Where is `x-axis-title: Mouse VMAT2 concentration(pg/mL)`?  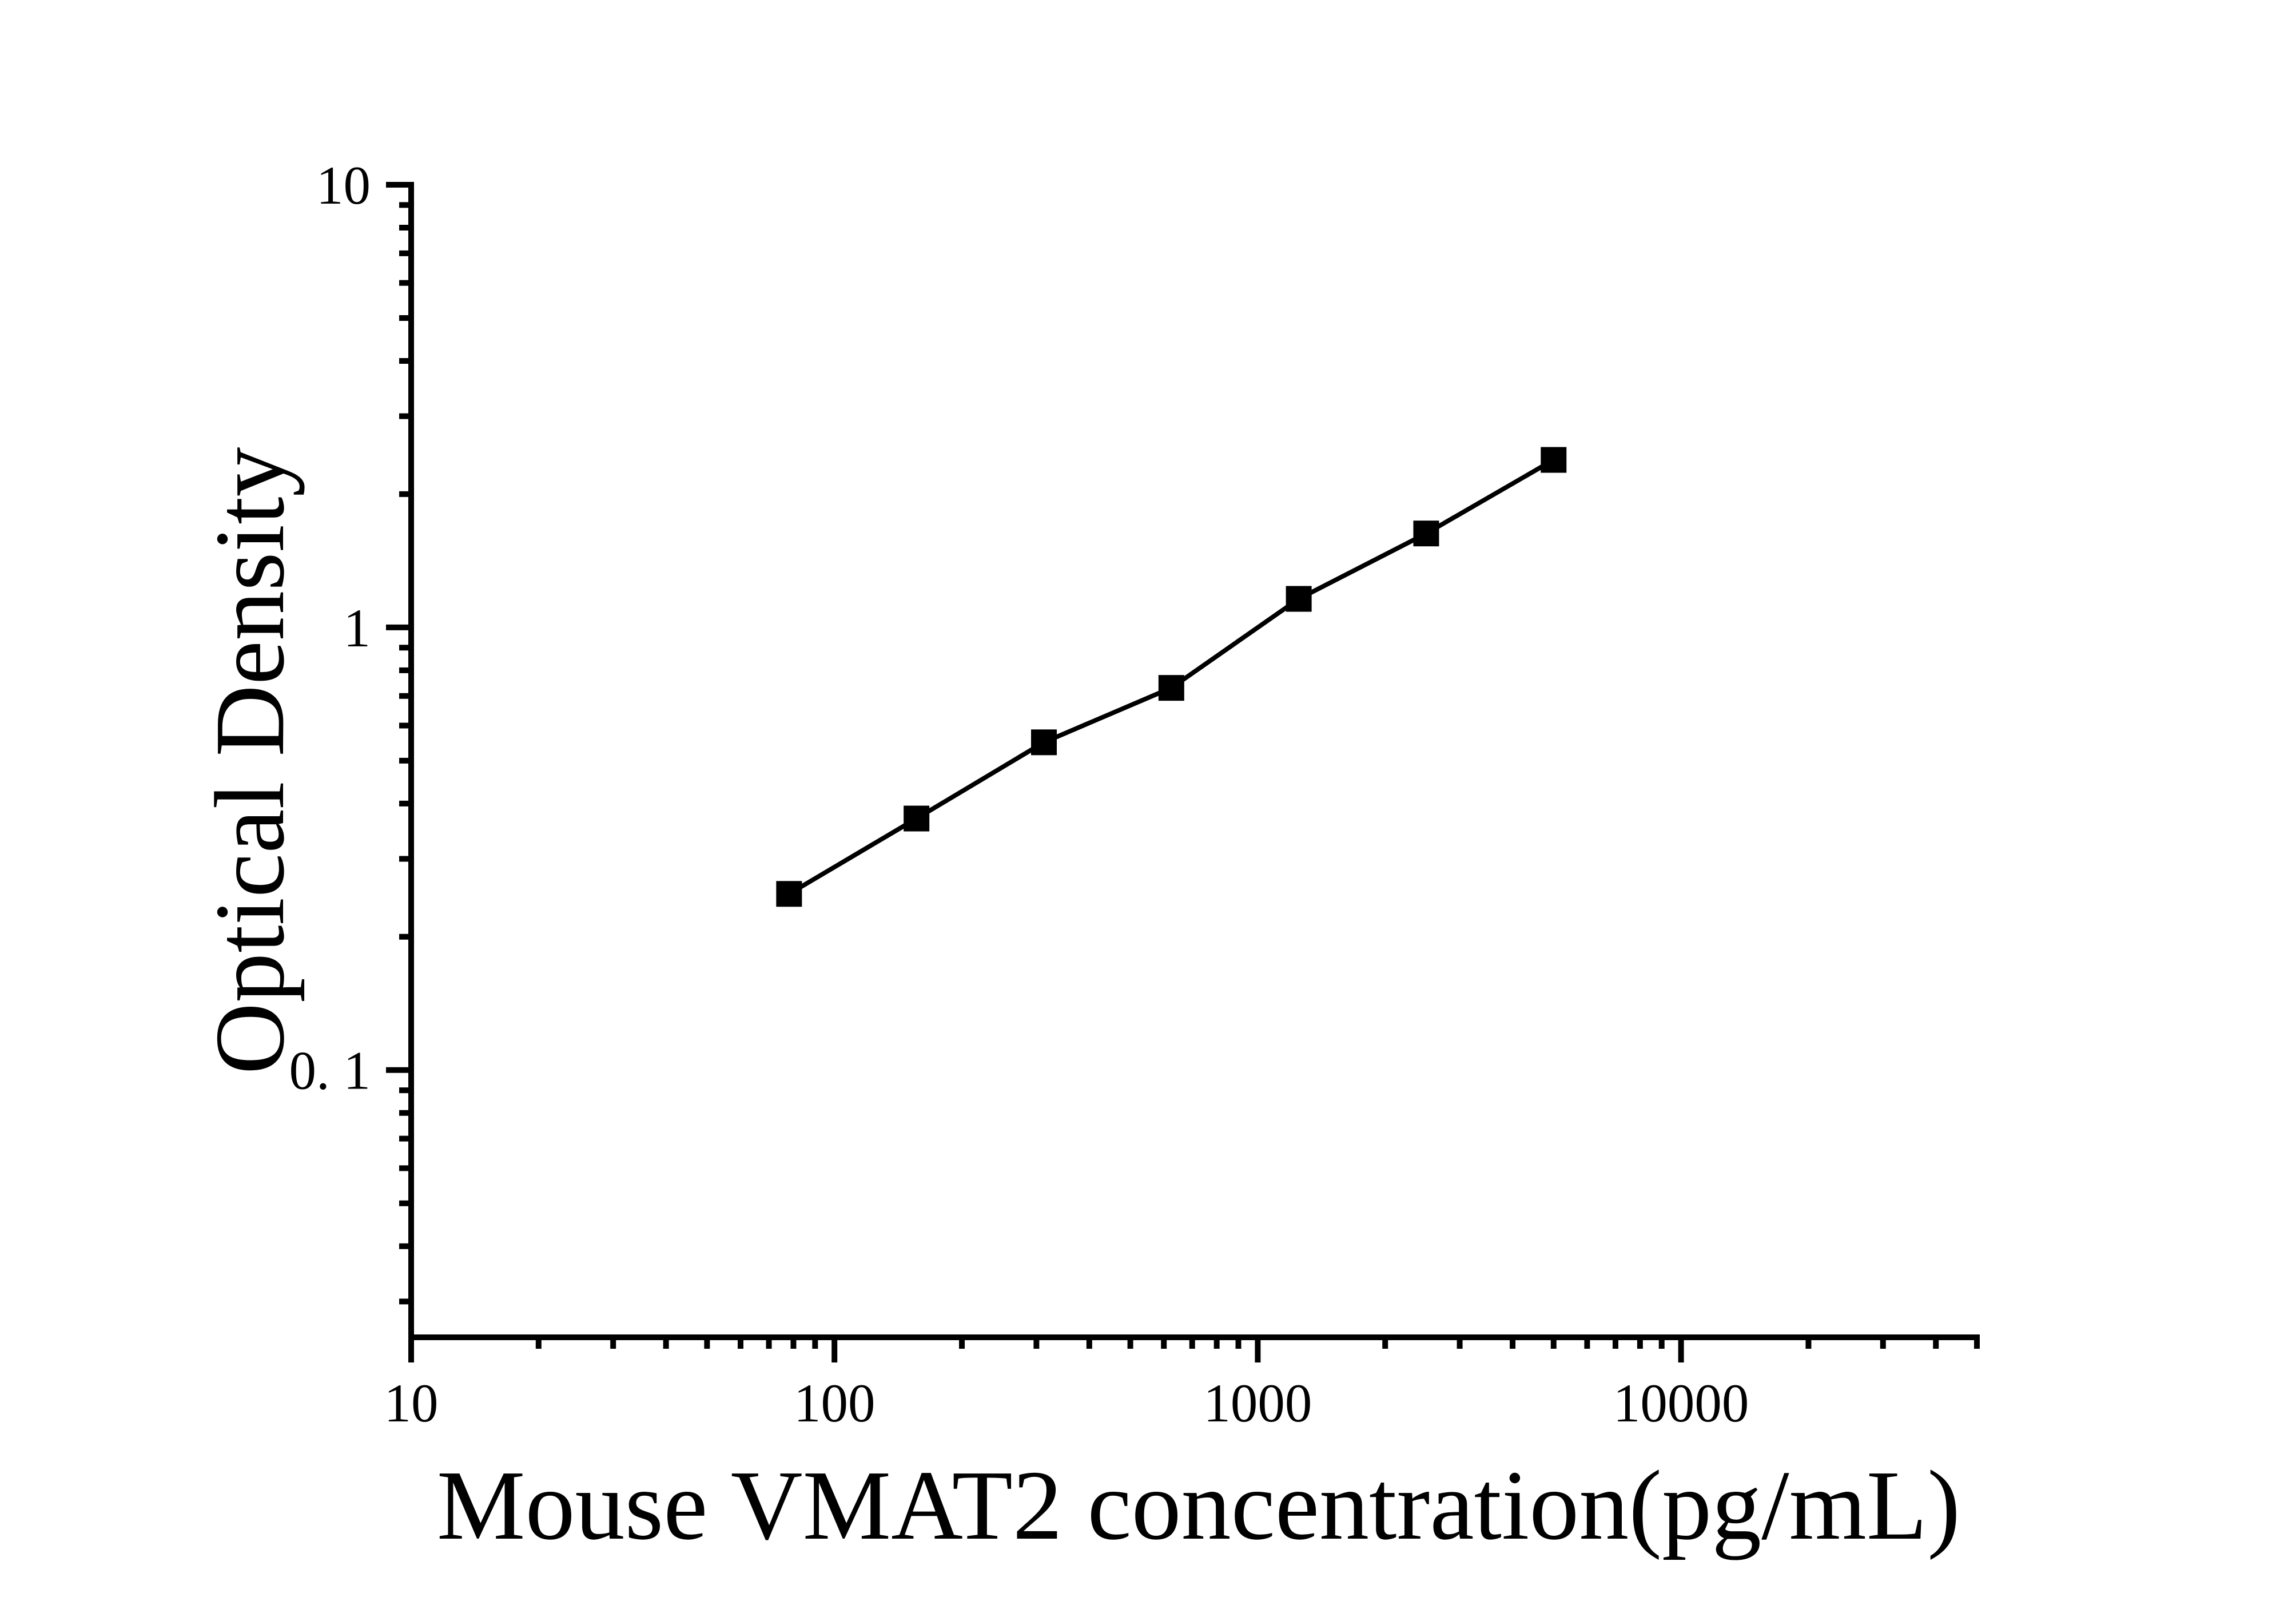 x-axis-title: Mouse VMAT2 concentration(pg/mL) is located at coordinates (1198, 1505).